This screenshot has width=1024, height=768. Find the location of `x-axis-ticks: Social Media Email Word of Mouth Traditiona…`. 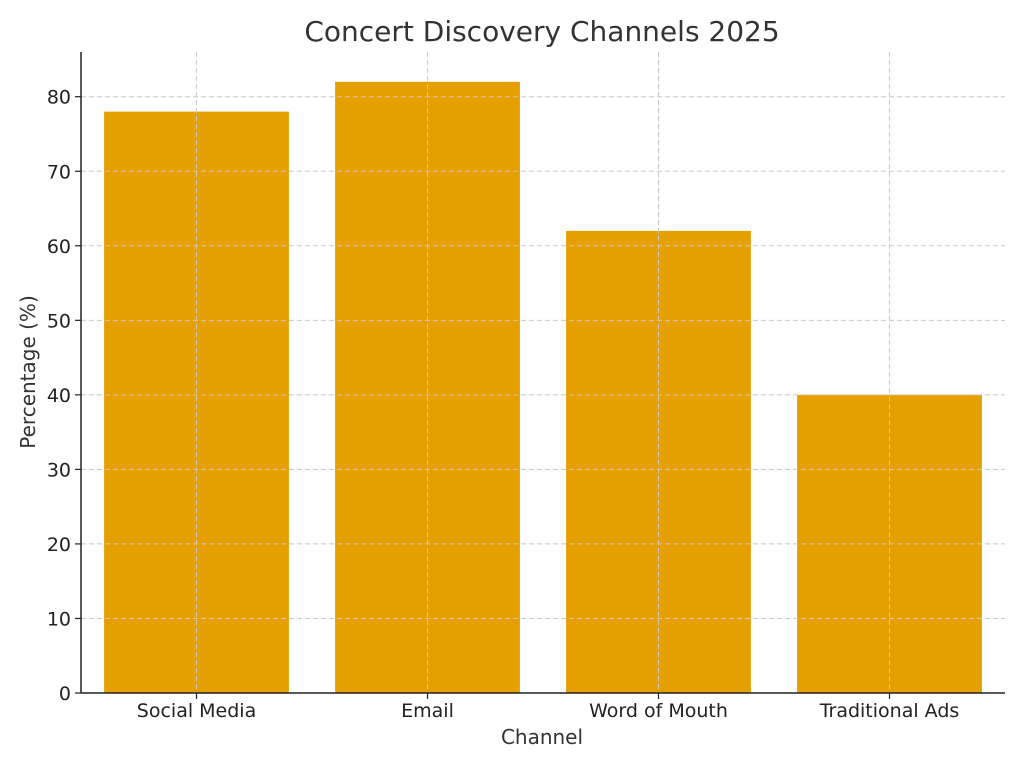

x-axis-ticks: Social Media Email Word of Mouth Traditiona… is located at coordinates (548, 707).